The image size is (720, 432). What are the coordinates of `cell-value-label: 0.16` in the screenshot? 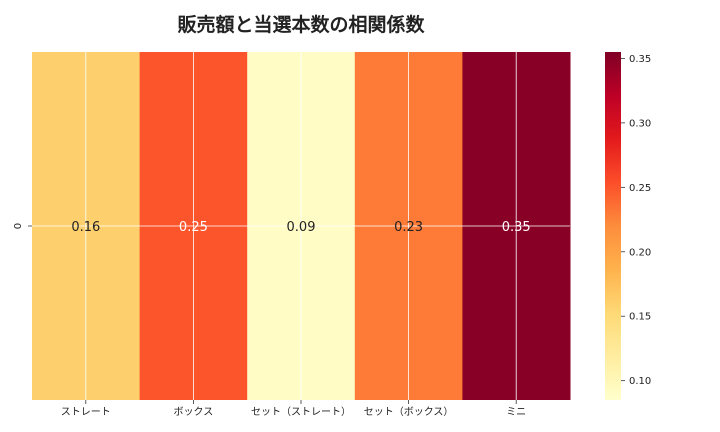 It's located at (85, 227).